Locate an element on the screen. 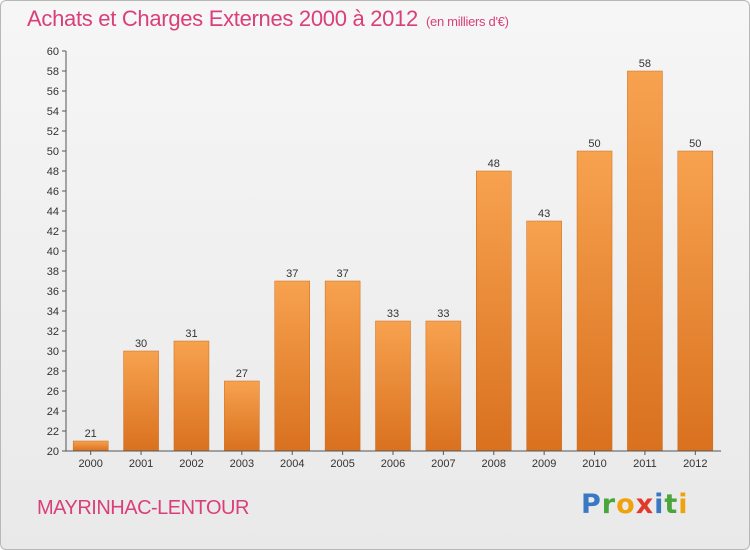  y-tick-label: 34 is located at coordinates (53, 312).